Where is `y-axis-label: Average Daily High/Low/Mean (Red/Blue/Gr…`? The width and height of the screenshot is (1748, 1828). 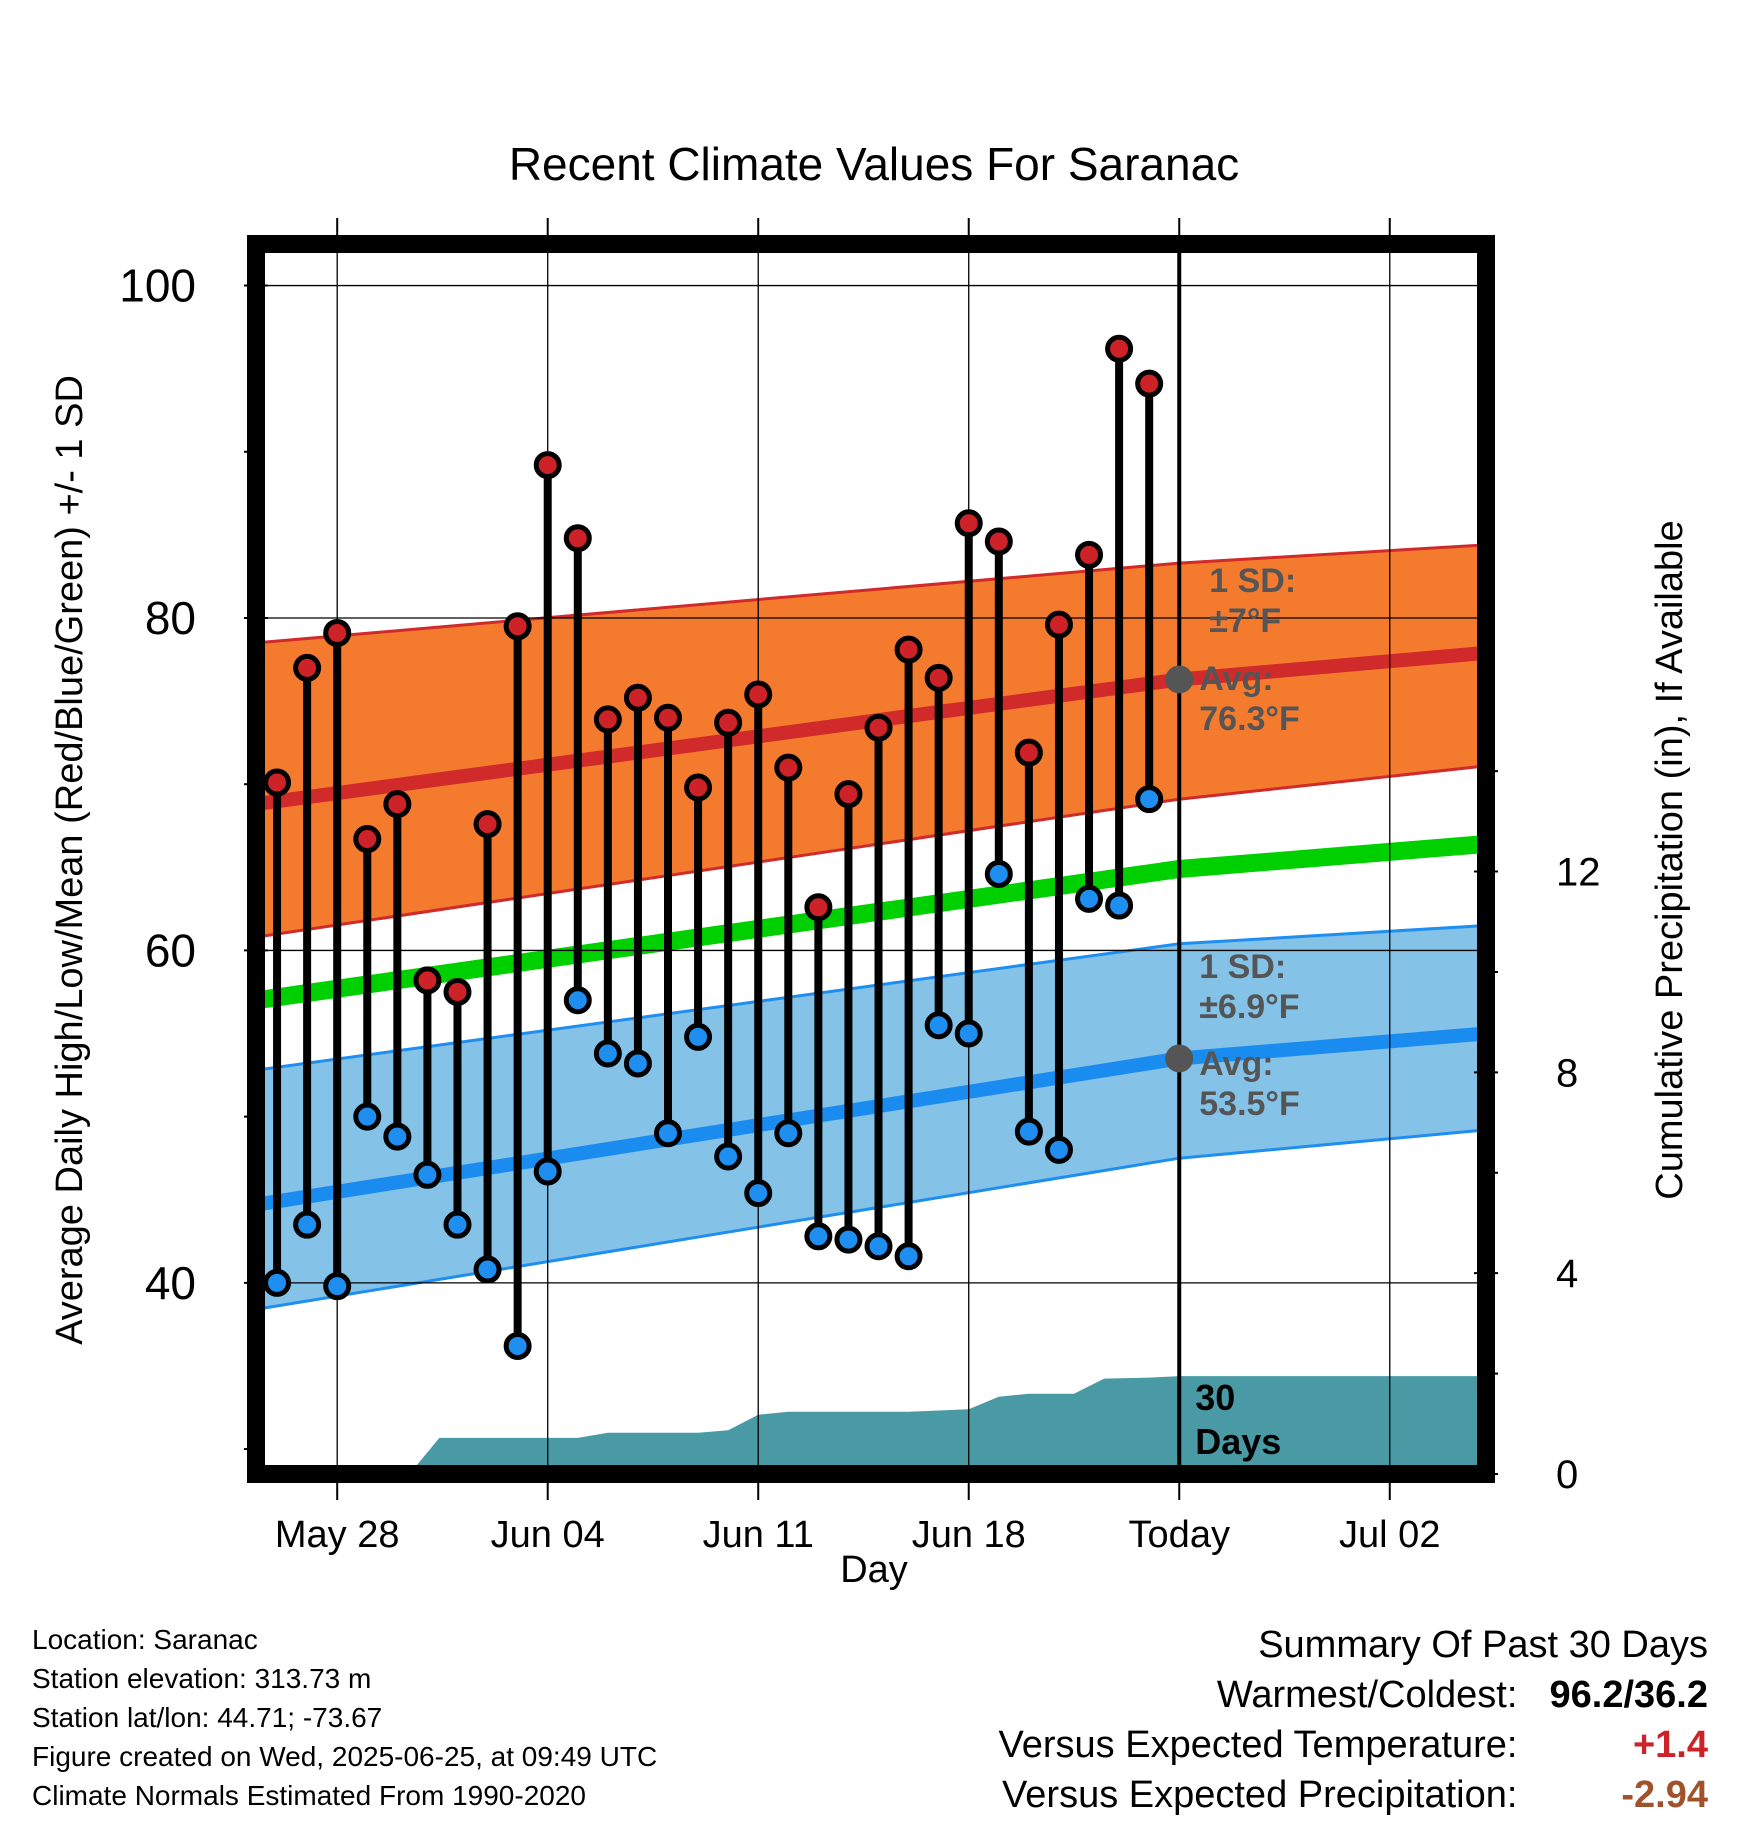
y-axis-label: Average Daily High/Low/Mean (Red/Blue/Gr… is located at coordinates (70, 860).